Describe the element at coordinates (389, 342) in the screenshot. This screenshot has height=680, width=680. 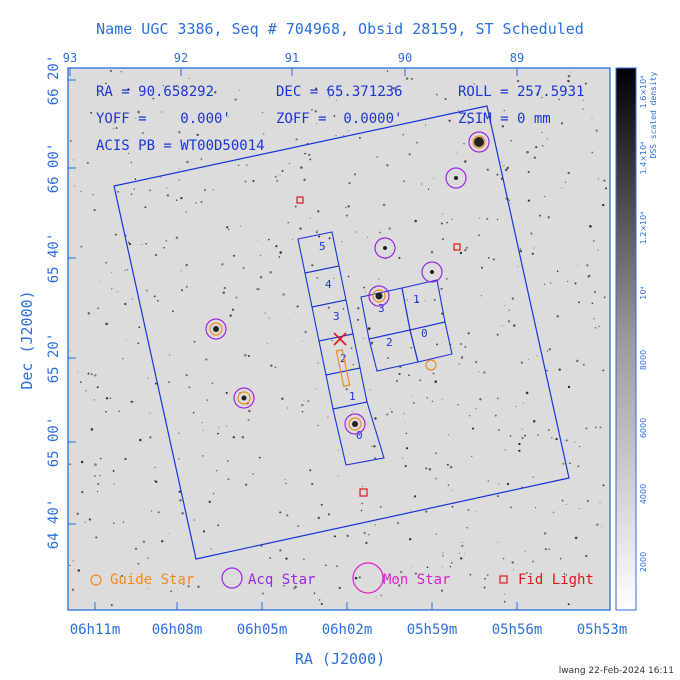
I see `chip-label-i2: 2` at that location.